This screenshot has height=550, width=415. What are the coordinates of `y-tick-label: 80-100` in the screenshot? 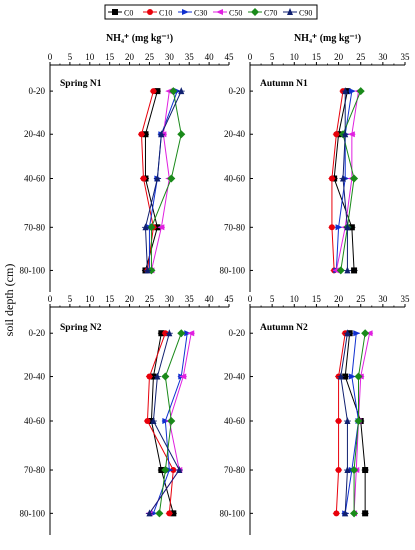 It's located at (33, 513).